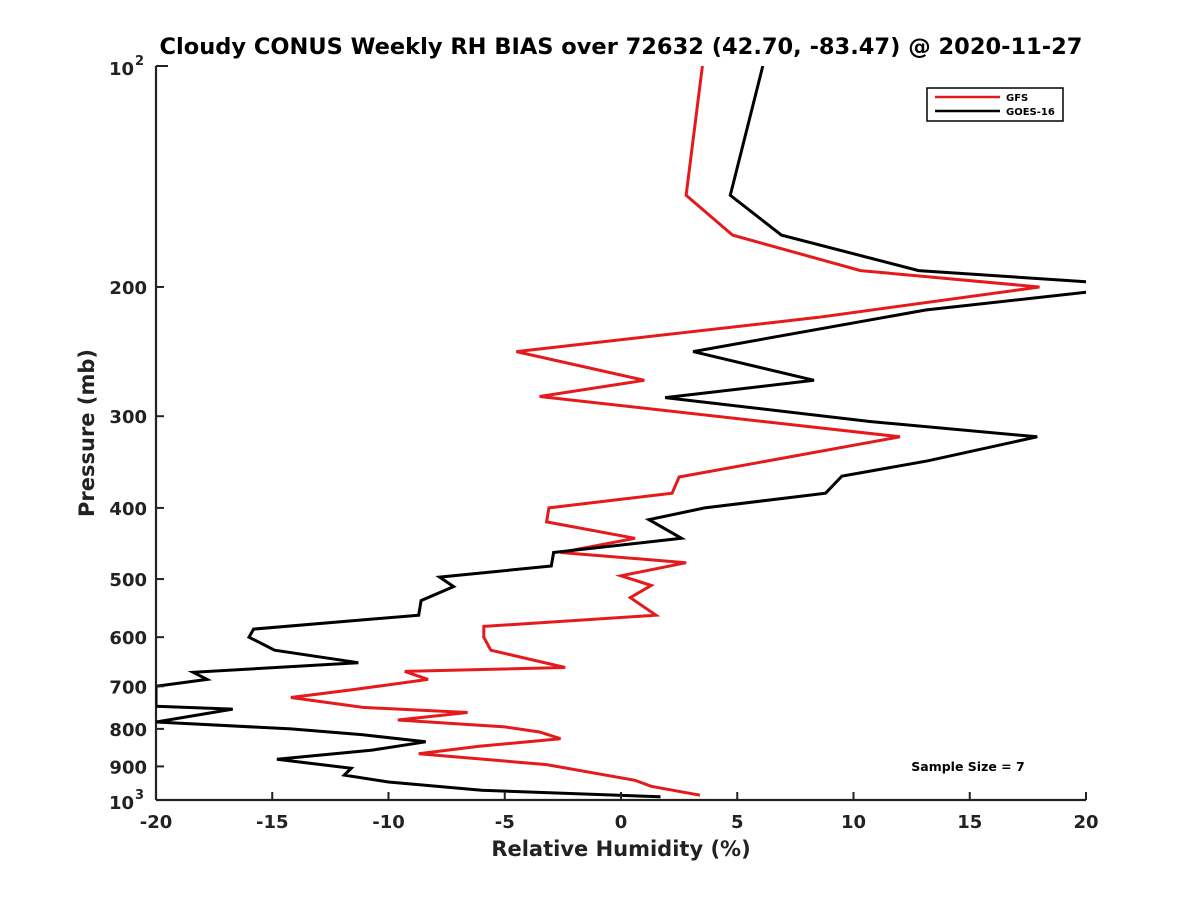 This screenshot has width=1200, height=904. Describe the element at coordinates (505, 822) in the screenshot. I see `x-tick-label: -5` at that location.